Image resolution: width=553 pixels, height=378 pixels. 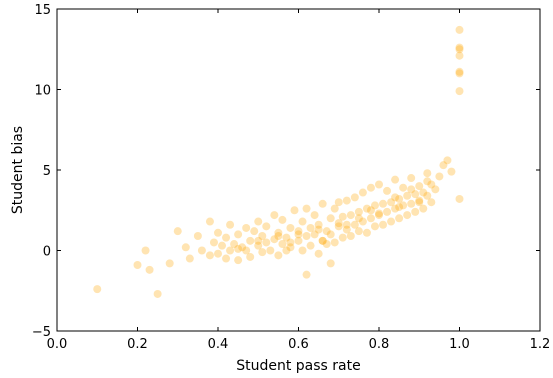 I want to click on x-tick-label: 1.2, so click(x=540, y=344).